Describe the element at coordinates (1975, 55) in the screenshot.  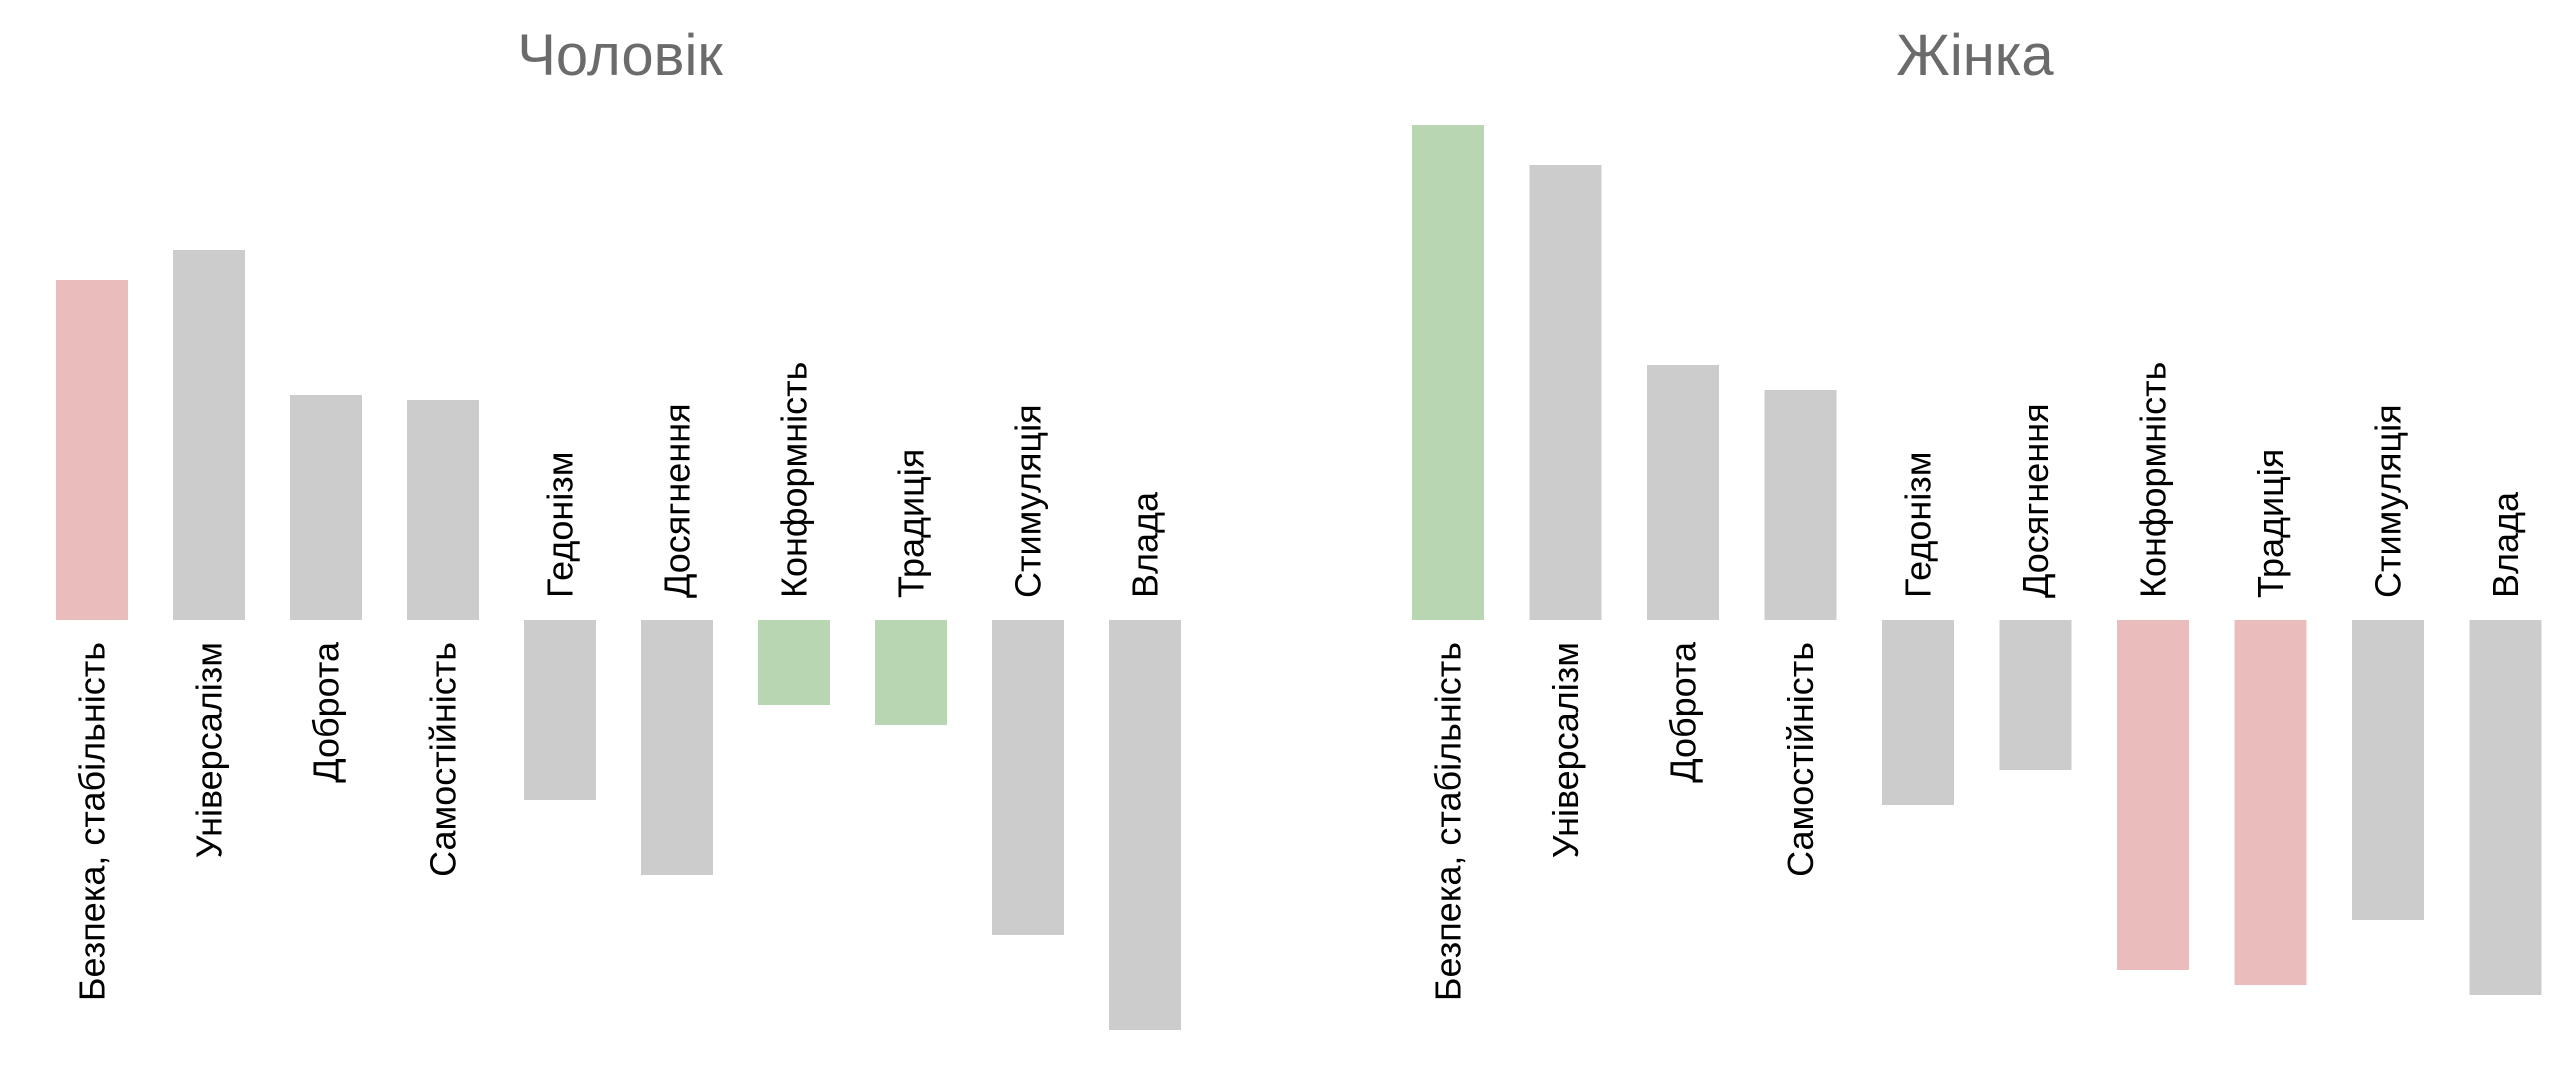
I see `panel-title: Жінка` at that location.